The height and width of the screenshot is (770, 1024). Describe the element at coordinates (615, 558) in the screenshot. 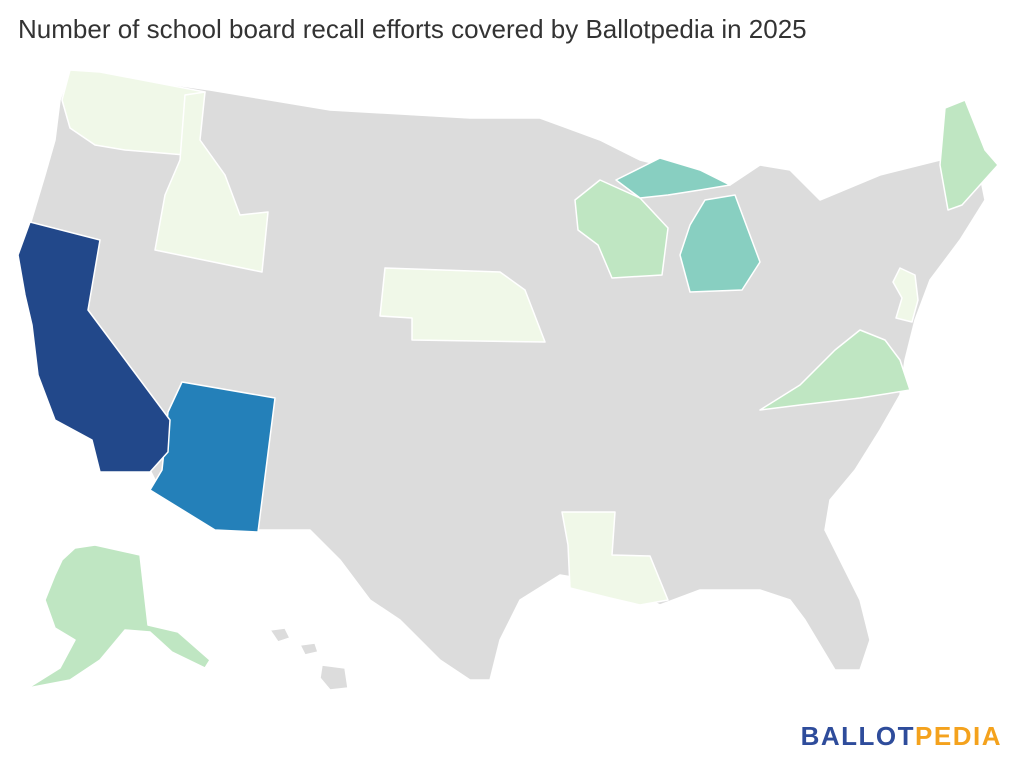

I see `state-louisiana` at that location.